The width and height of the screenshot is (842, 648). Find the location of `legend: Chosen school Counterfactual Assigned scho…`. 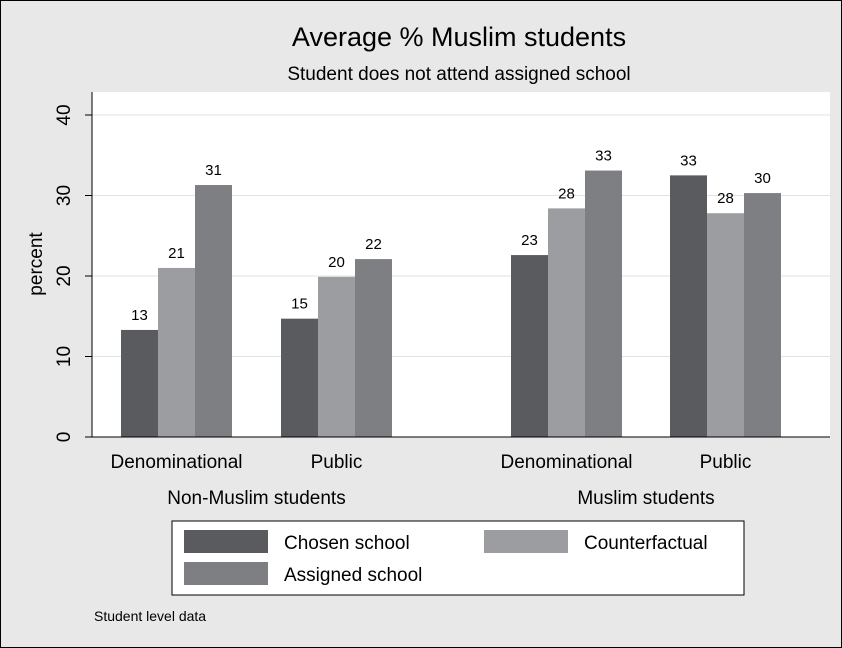

legend: Chosen school Counterfactual Assigned scho… is located at coordinates (446, 558).